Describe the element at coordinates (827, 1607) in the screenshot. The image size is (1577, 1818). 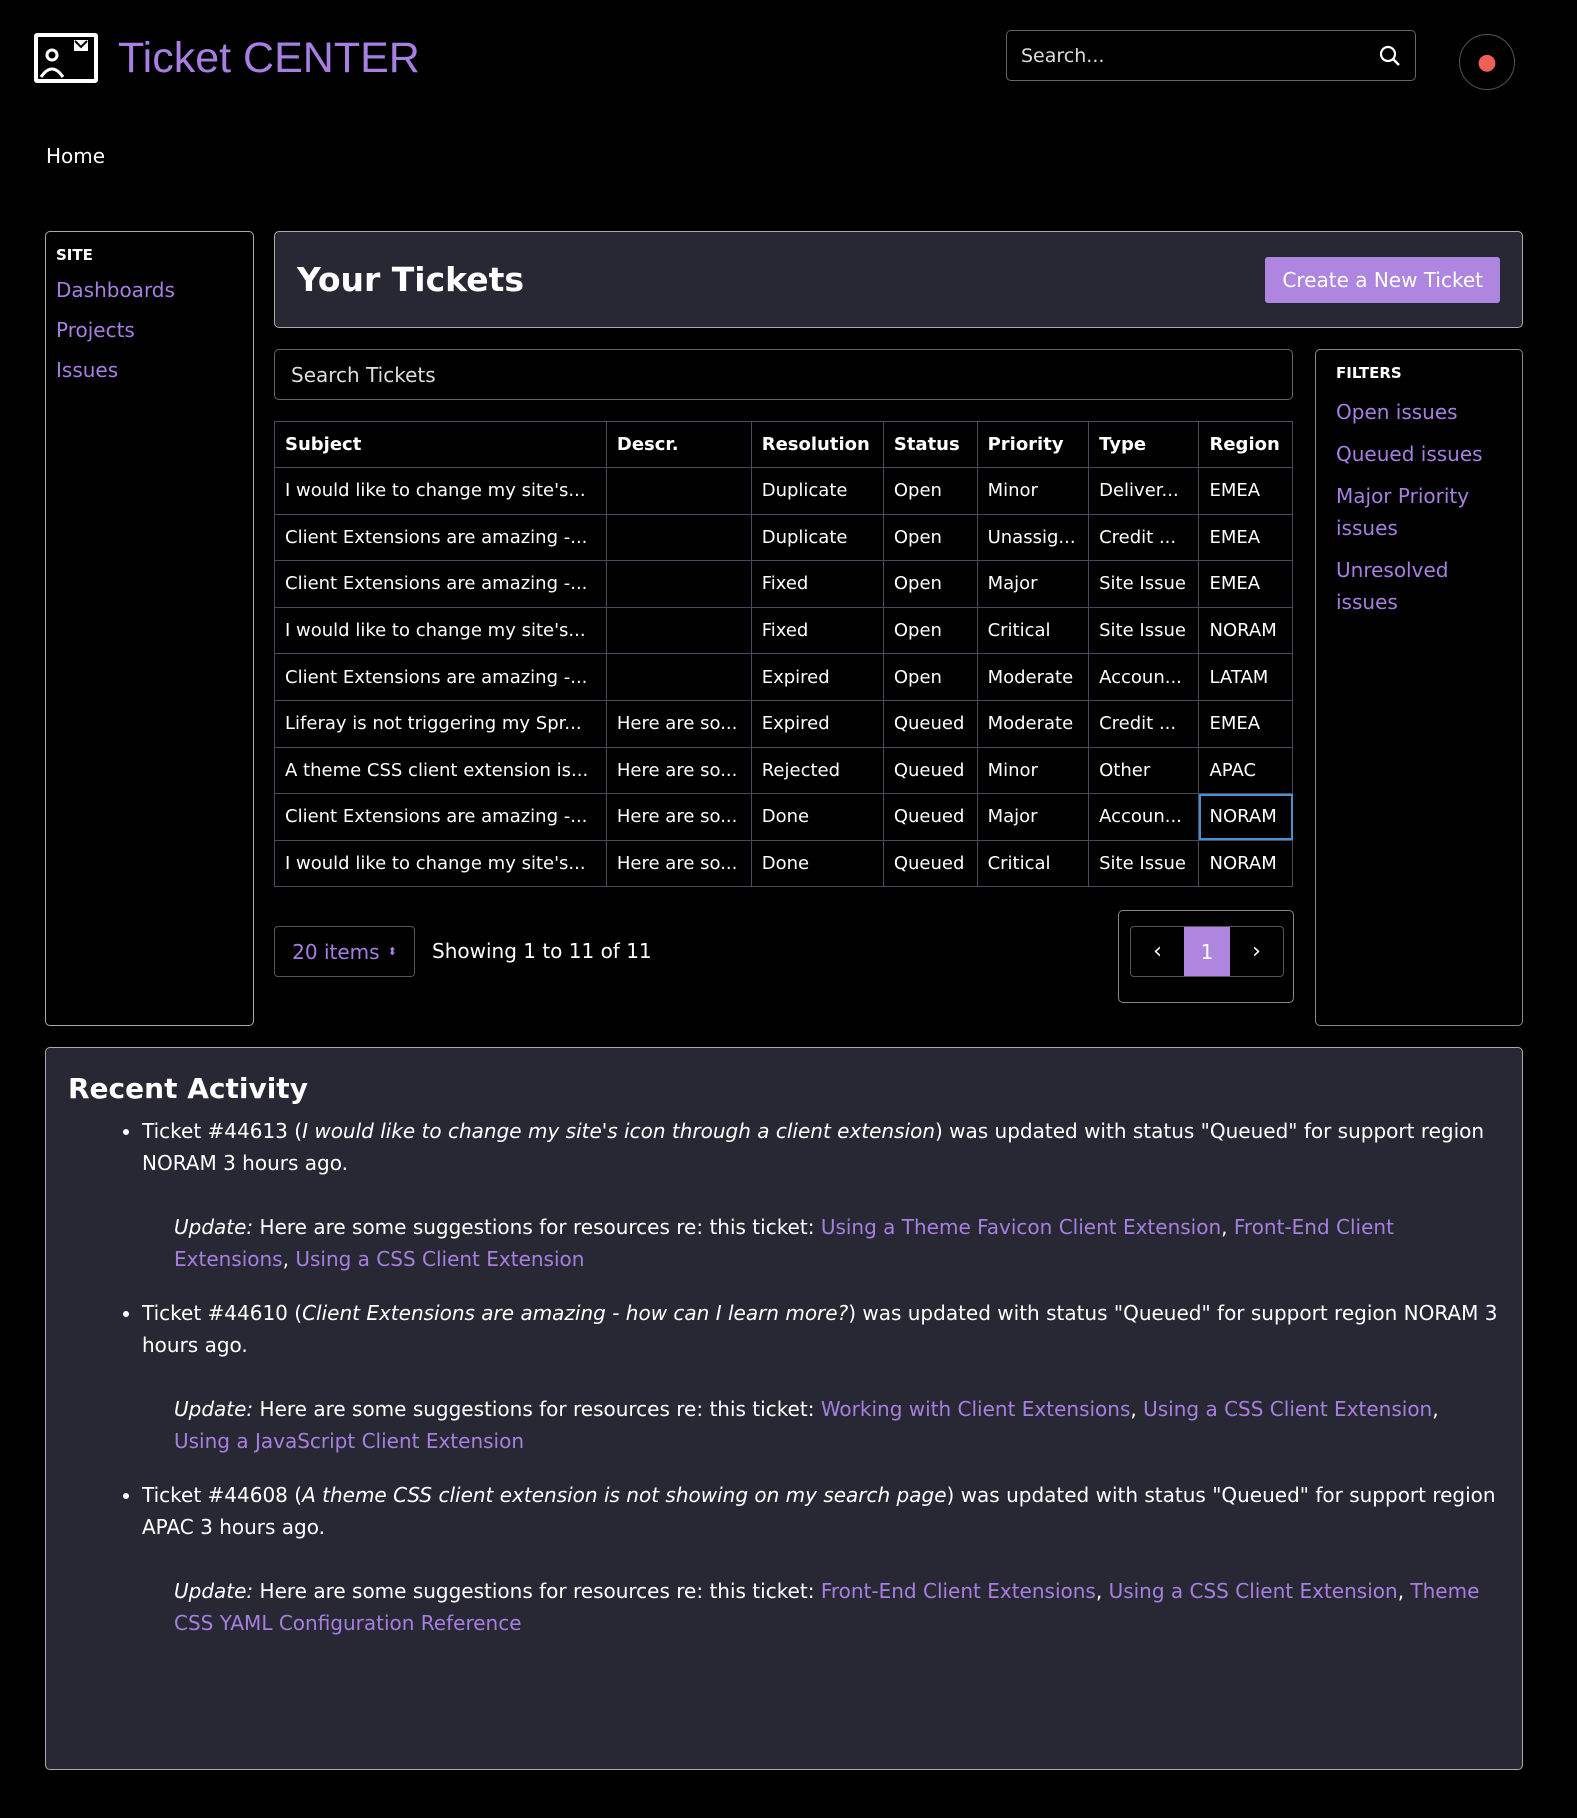
I see `resource-link: Theme CSS YAML Configuration Reference` at that location.